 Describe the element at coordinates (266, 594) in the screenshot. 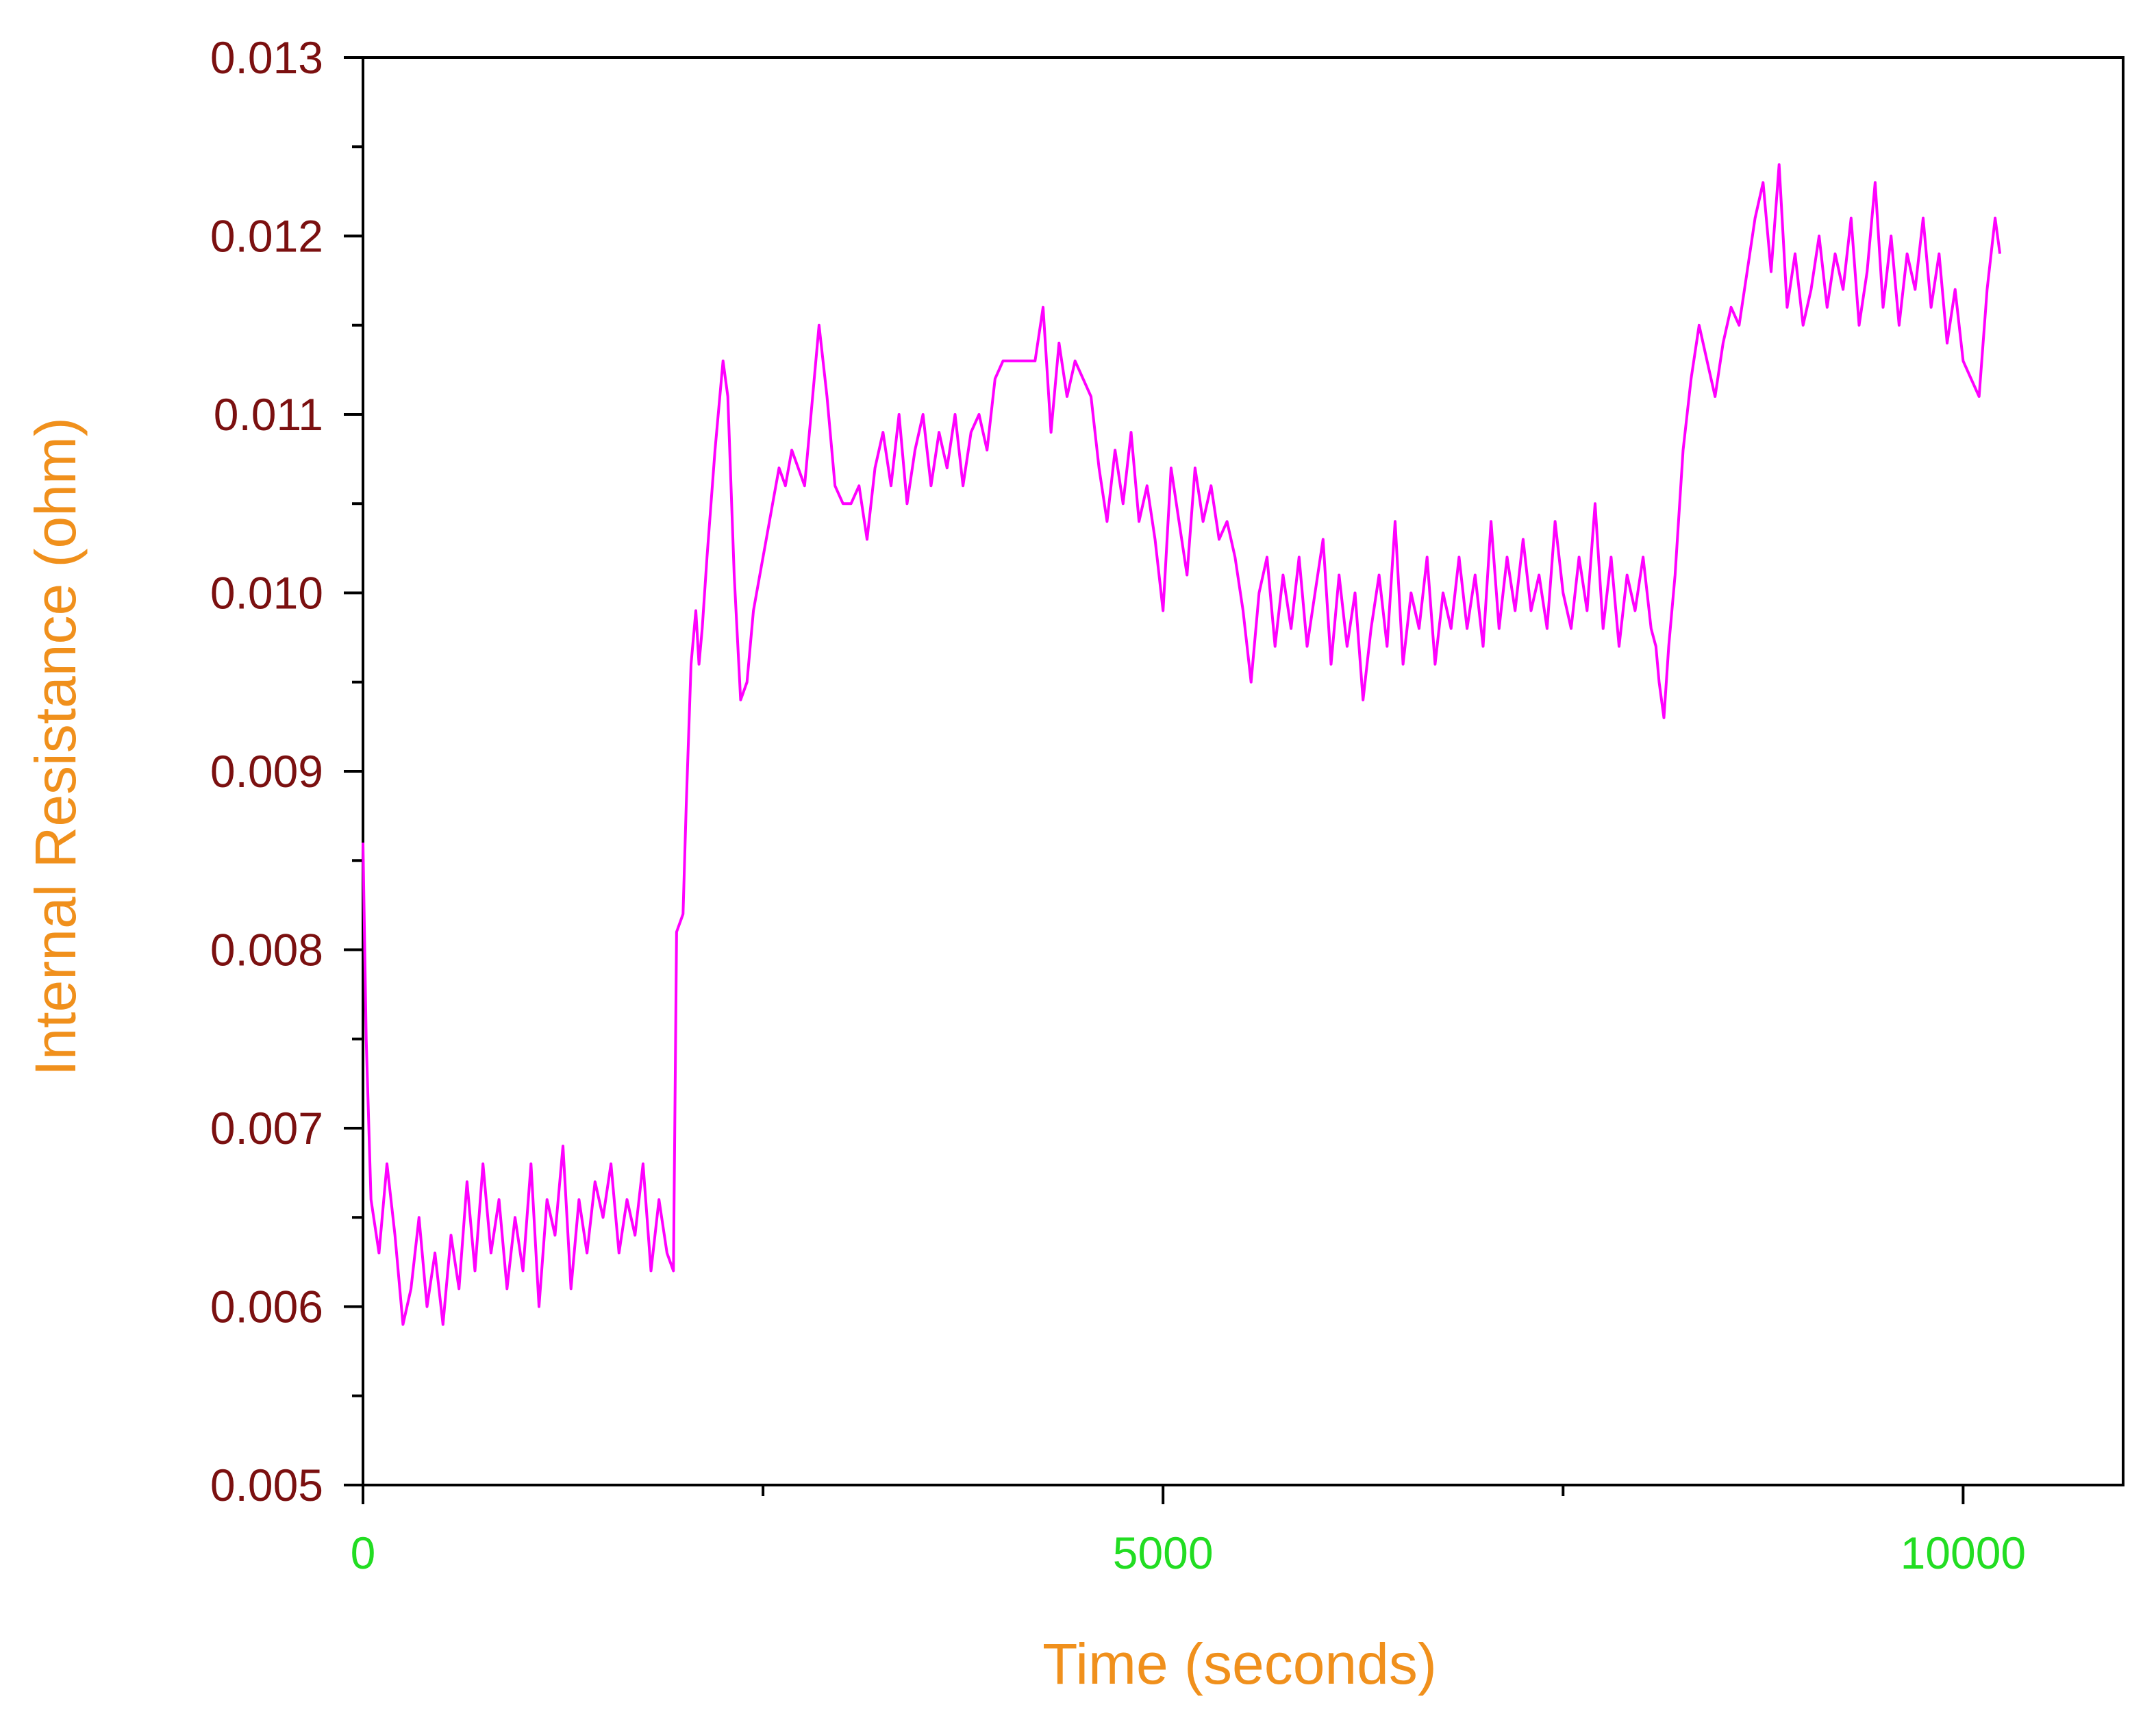

I see `y-tick-label: 0.010` at that location.